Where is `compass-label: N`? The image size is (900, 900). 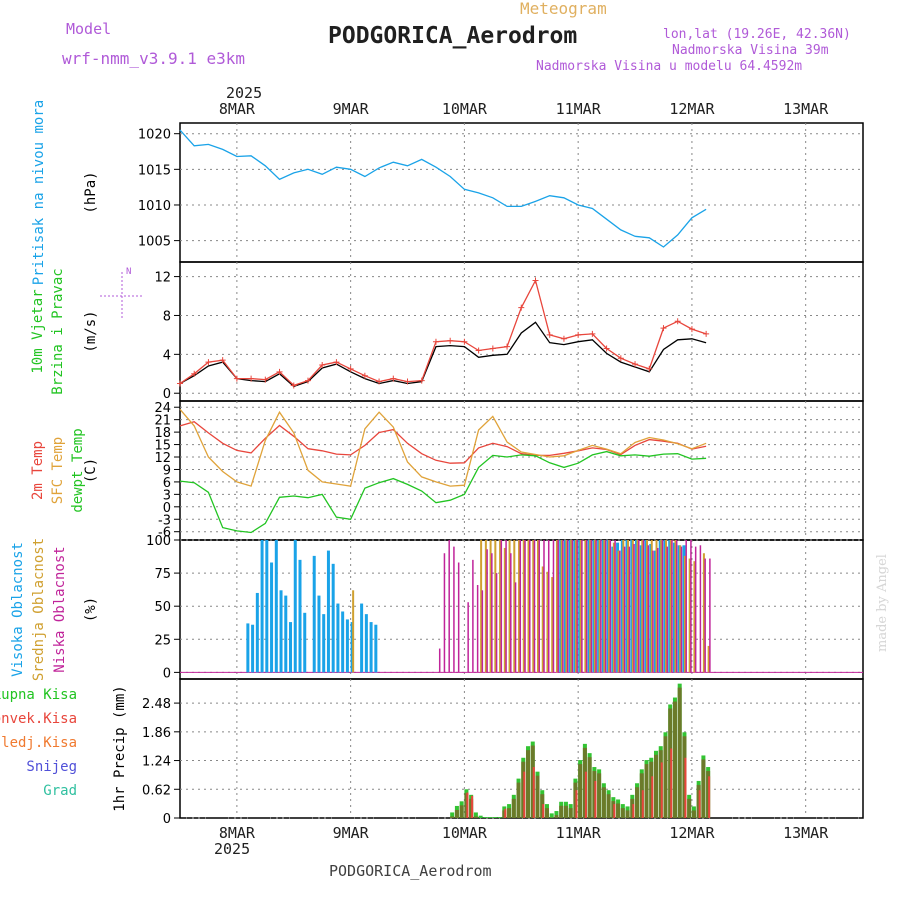 compass-label: N is located at coordinates (128, 272).